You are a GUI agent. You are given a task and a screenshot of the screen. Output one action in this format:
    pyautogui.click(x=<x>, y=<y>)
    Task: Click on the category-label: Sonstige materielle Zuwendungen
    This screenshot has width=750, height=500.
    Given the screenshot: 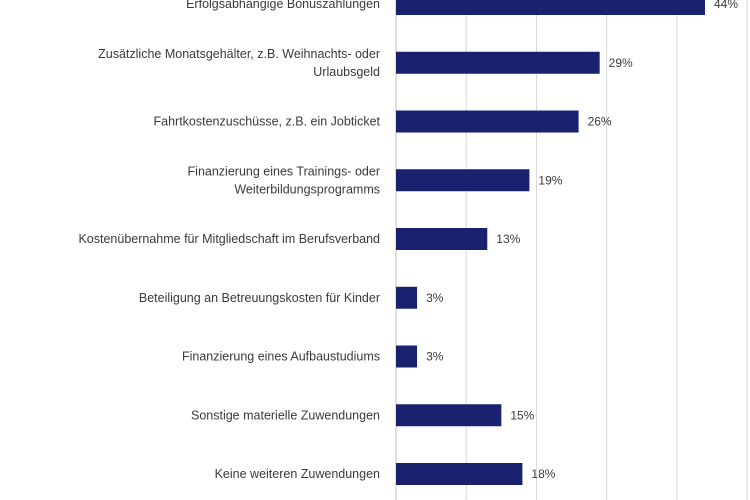 What is the action you would take?
    pyautogui.click(x=285, y=415)
    